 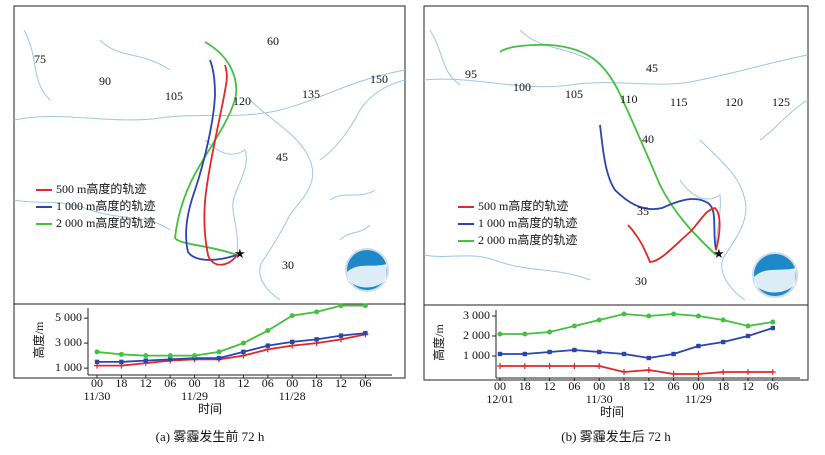 What do you see at coordinates (612, 153) in the screenshot?
I see `trajectories: ★` at bounding box center [612, 153].